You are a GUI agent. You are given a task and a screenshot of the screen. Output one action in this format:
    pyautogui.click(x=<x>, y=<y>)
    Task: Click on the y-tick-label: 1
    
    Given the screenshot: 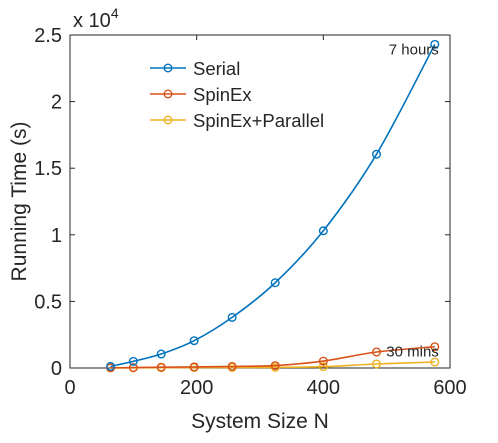 What is the action you would take?
    pyautogui.click(x=56, y=236)
    